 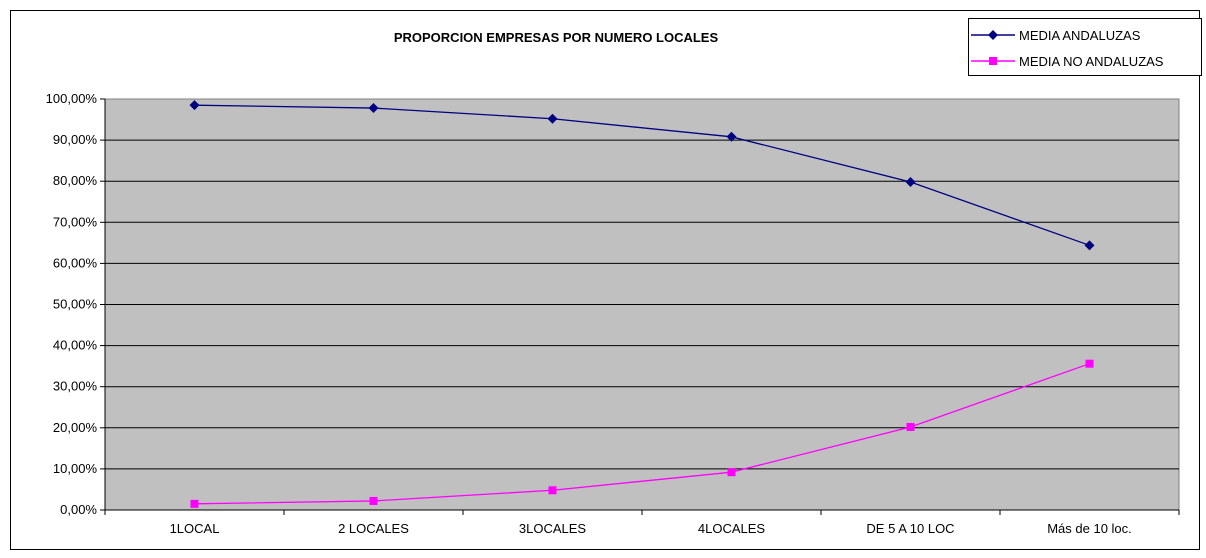 What do you see at coordinates (373, 528) in the screenshot?
I see `x-tick-label: 2 LOCALES` at bounding box center [373, 528].